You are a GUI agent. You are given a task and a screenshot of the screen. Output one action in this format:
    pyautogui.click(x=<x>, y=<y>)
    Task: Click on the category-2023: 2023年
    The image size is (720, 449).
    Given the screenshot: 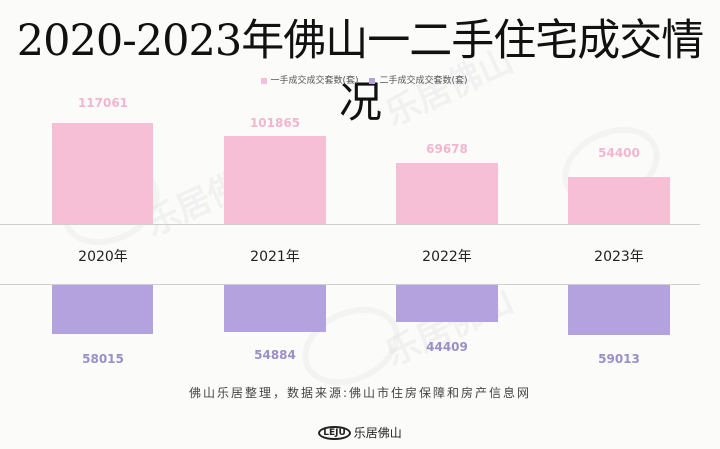 What is the action you would take?
    pyautogui.click(x=619, y=257)
    